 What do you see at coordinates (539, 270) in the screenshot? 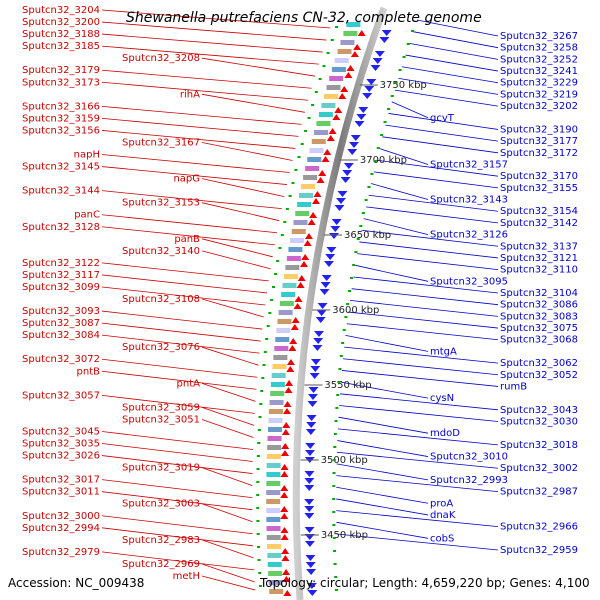
I see `gene-label-reverse: Sputcn32_3110` at bounding box center [539, 270].